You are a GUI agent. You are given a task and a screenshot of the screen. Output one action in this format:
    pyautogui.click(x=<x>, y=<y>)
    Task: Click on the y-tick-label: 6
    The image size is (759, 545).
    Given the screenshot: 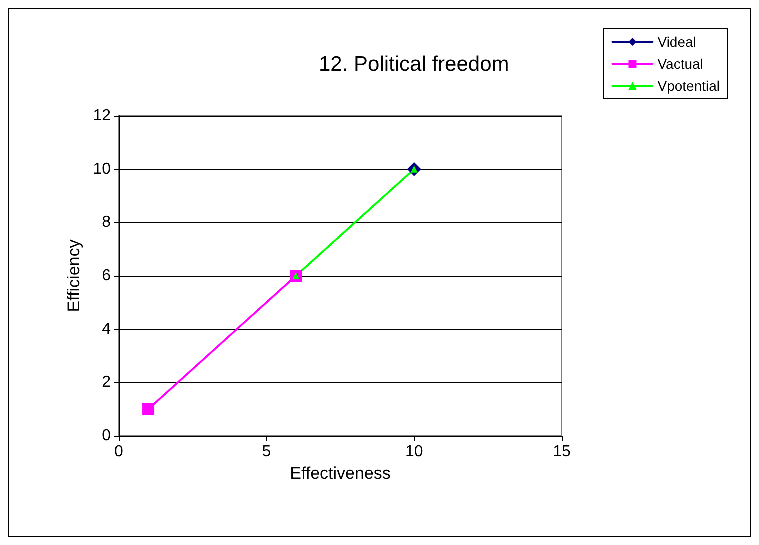 What is the action you would take?
    pyautogui.click(x=107, y=276)
    